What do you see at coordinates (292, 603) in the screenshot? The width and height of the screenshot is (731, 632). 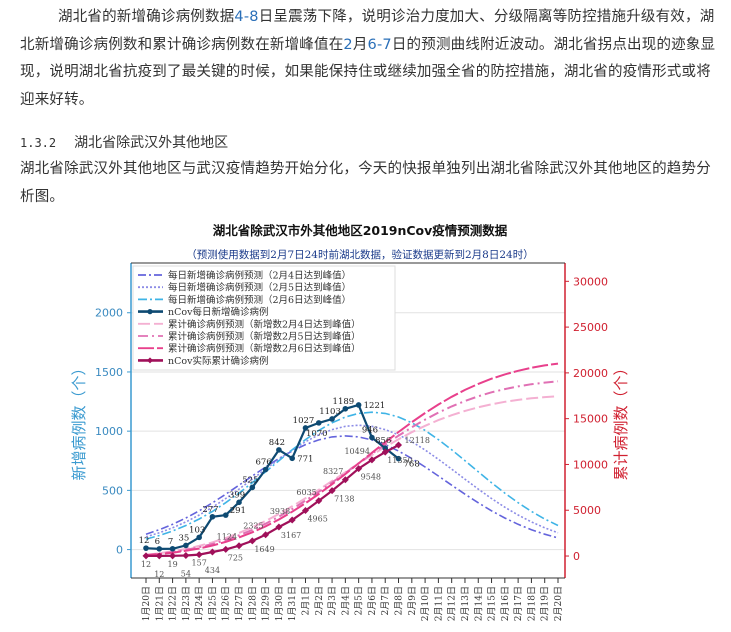 I see `x-tick-label: 1月31日` at bounding box center [292, 603].